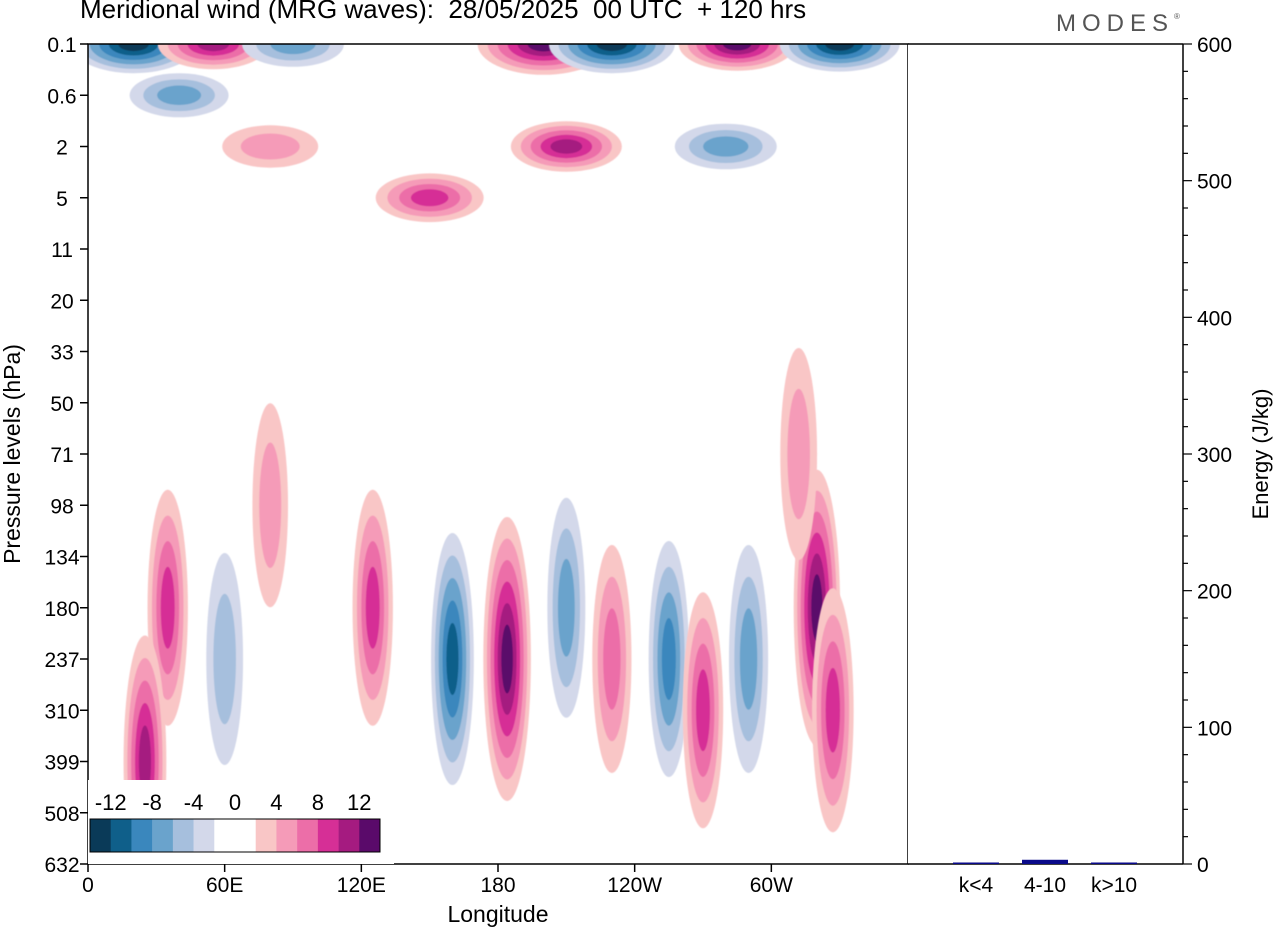  I want to click on y-tick-label: 0.6, so click(61, 96).